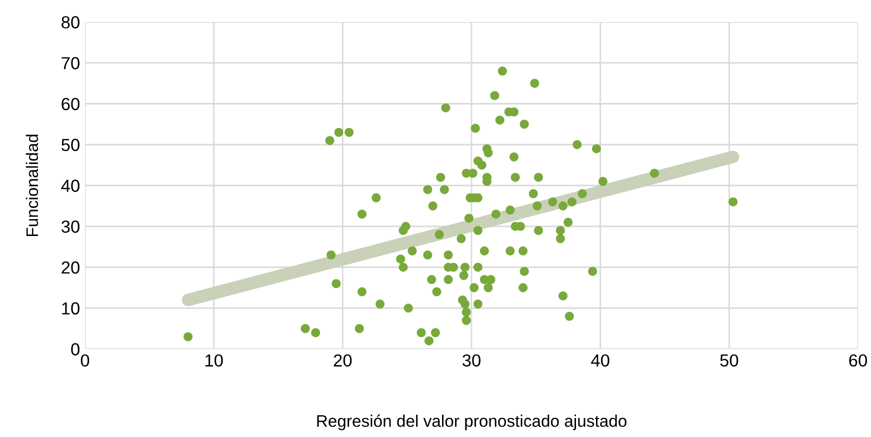 Image resolution: width=871 pixels, height=437 pixels. I want to click on y-tick-label: 70, so click(71, 63).